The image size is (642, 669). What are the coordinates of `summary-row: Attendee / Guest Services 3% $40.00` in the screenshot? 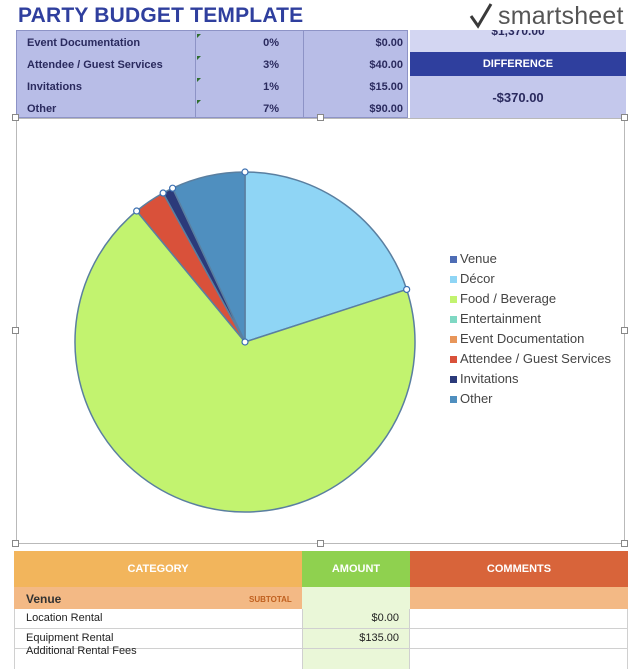 It's located at (212, 65).